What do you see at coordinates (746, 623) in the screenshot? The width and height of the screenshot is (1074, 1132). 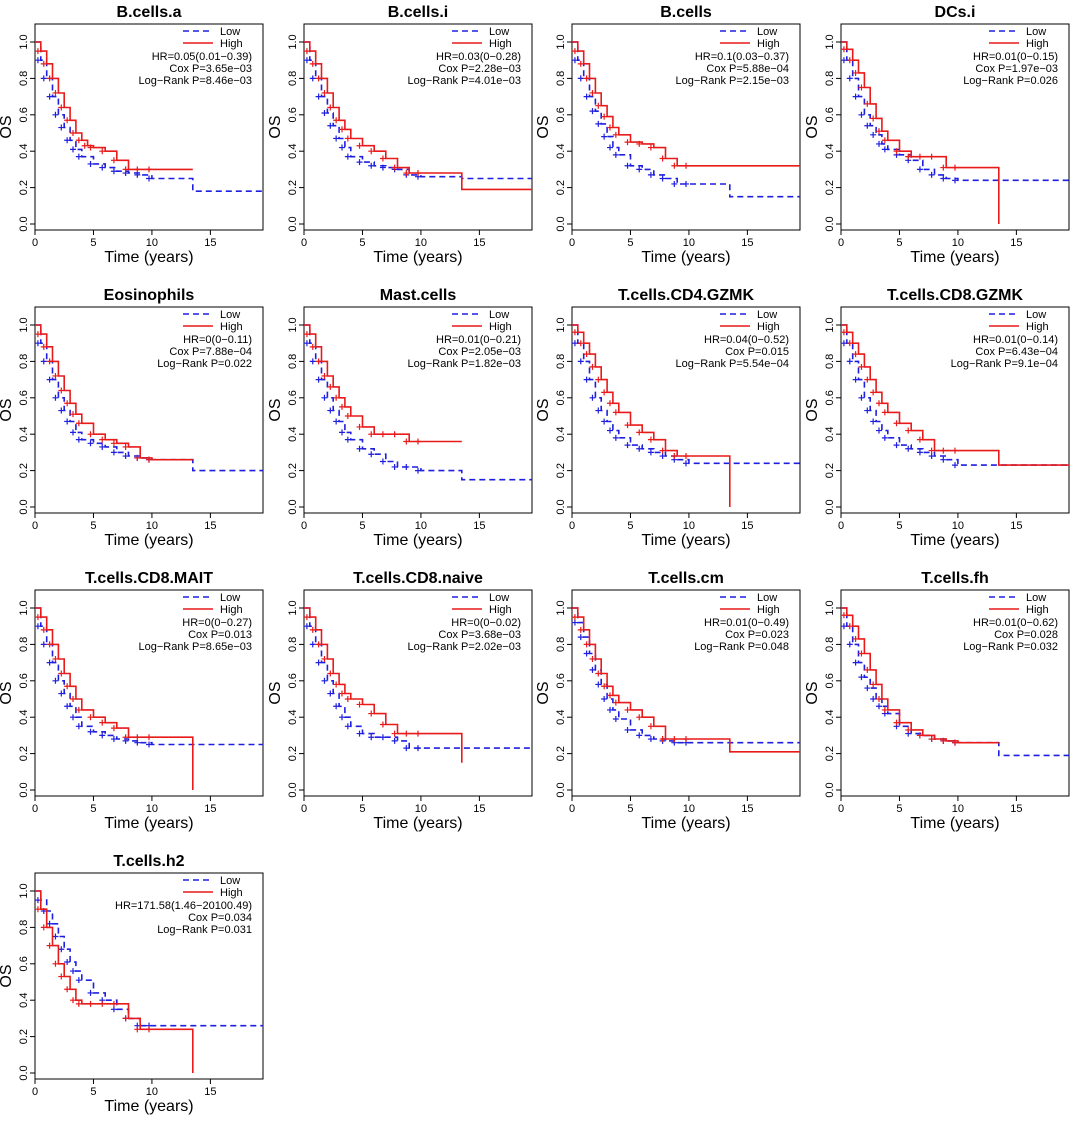 I see `stat-line: HR=0.01(0−0.49)` at bounding box center [746, 623].